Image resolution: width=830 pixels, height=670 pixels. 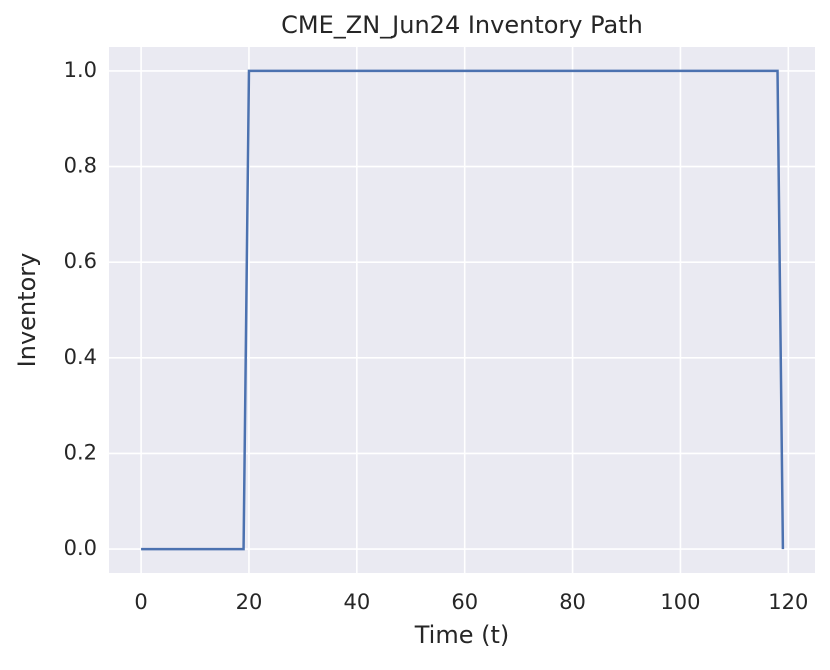 What do you see at coordinates (572, 602) in the screenshot?
I see `x-tick-label: 80` at bounding box center [572, 602].